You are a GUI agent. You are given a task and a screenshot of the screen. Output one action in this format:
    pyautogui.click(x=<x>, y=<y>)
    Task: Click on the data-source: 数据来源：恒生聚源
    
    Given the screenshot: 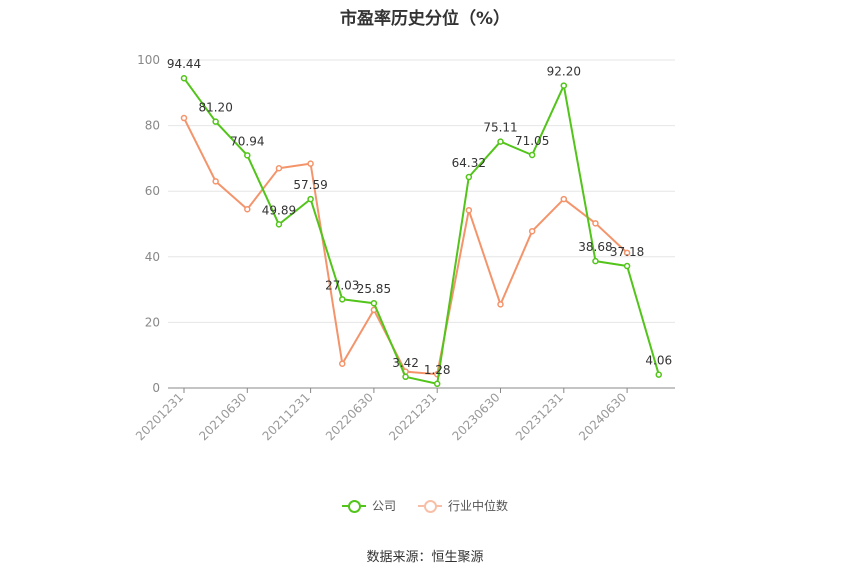 What is the action you would take?
    pyautogui.click(x=425, y=557)
    